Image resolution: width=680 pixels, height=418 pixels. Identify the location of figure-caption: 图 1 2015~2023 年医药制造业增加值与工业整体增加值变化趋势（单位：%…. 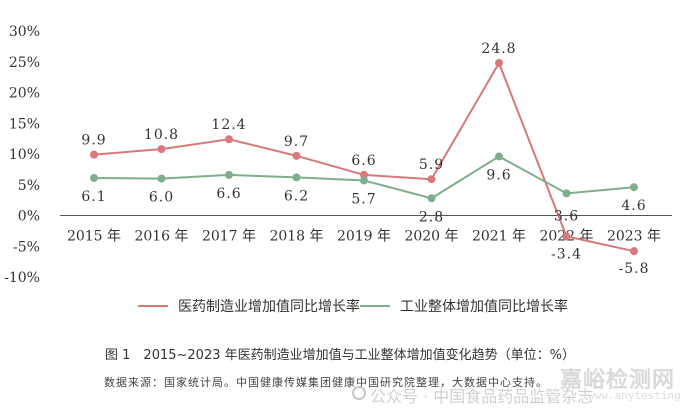
(340, 355).